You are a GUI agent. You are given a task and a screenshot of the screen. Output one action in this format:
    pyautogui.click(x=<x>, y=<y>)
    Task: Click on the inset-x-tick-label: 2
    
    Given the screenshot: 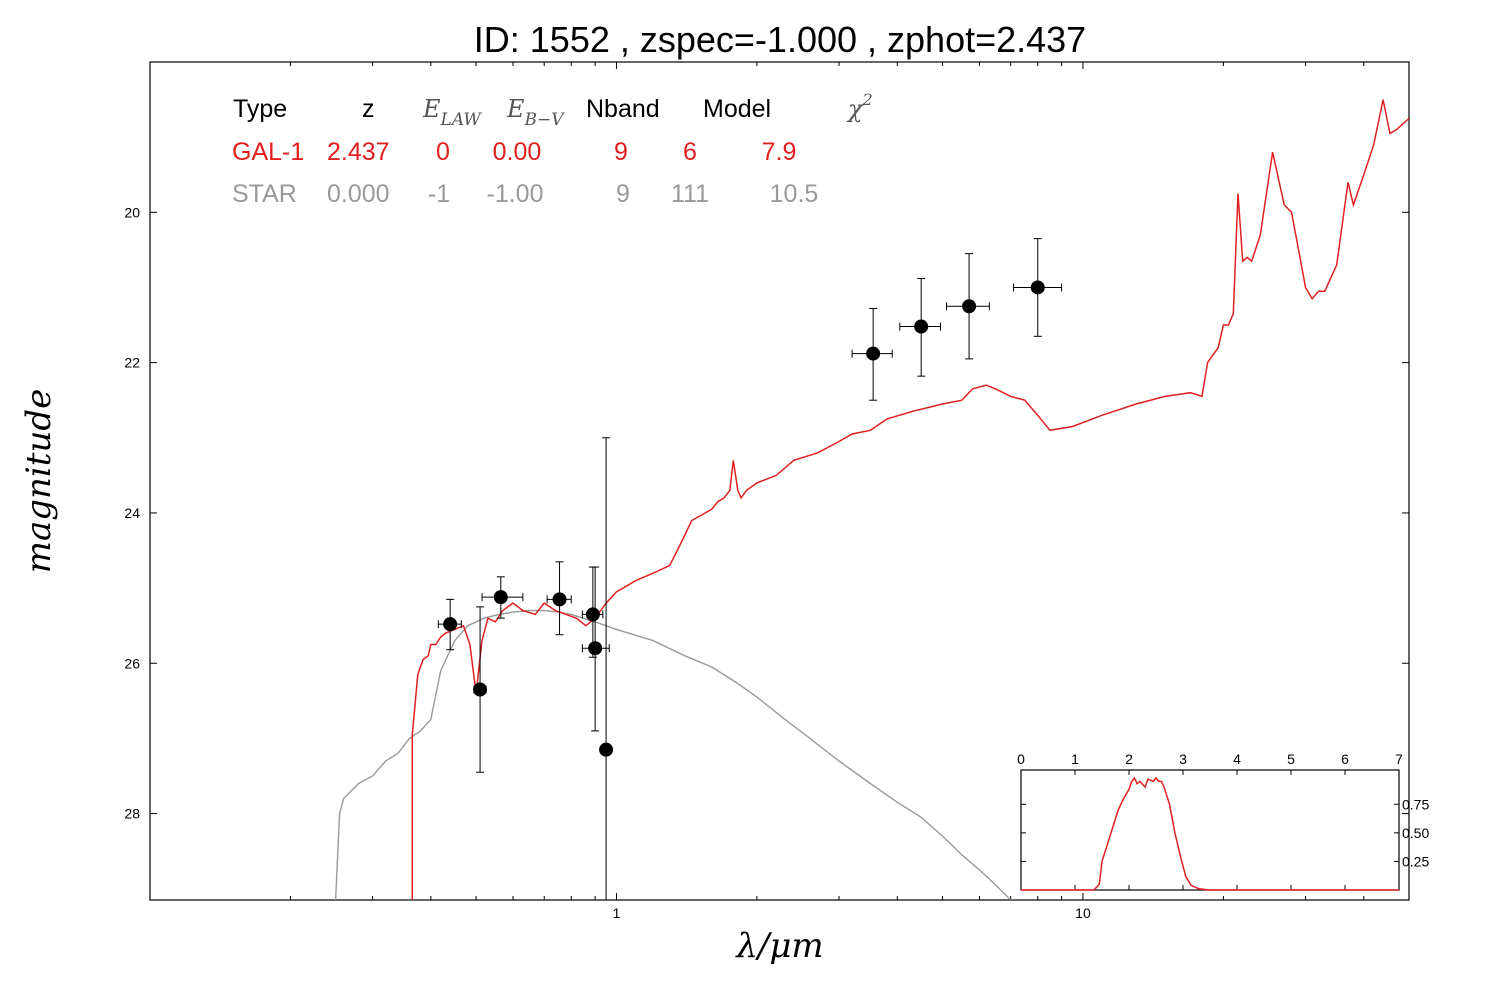 What is the action you would take?
    pyautogui.click(x=1129, y=759)
    